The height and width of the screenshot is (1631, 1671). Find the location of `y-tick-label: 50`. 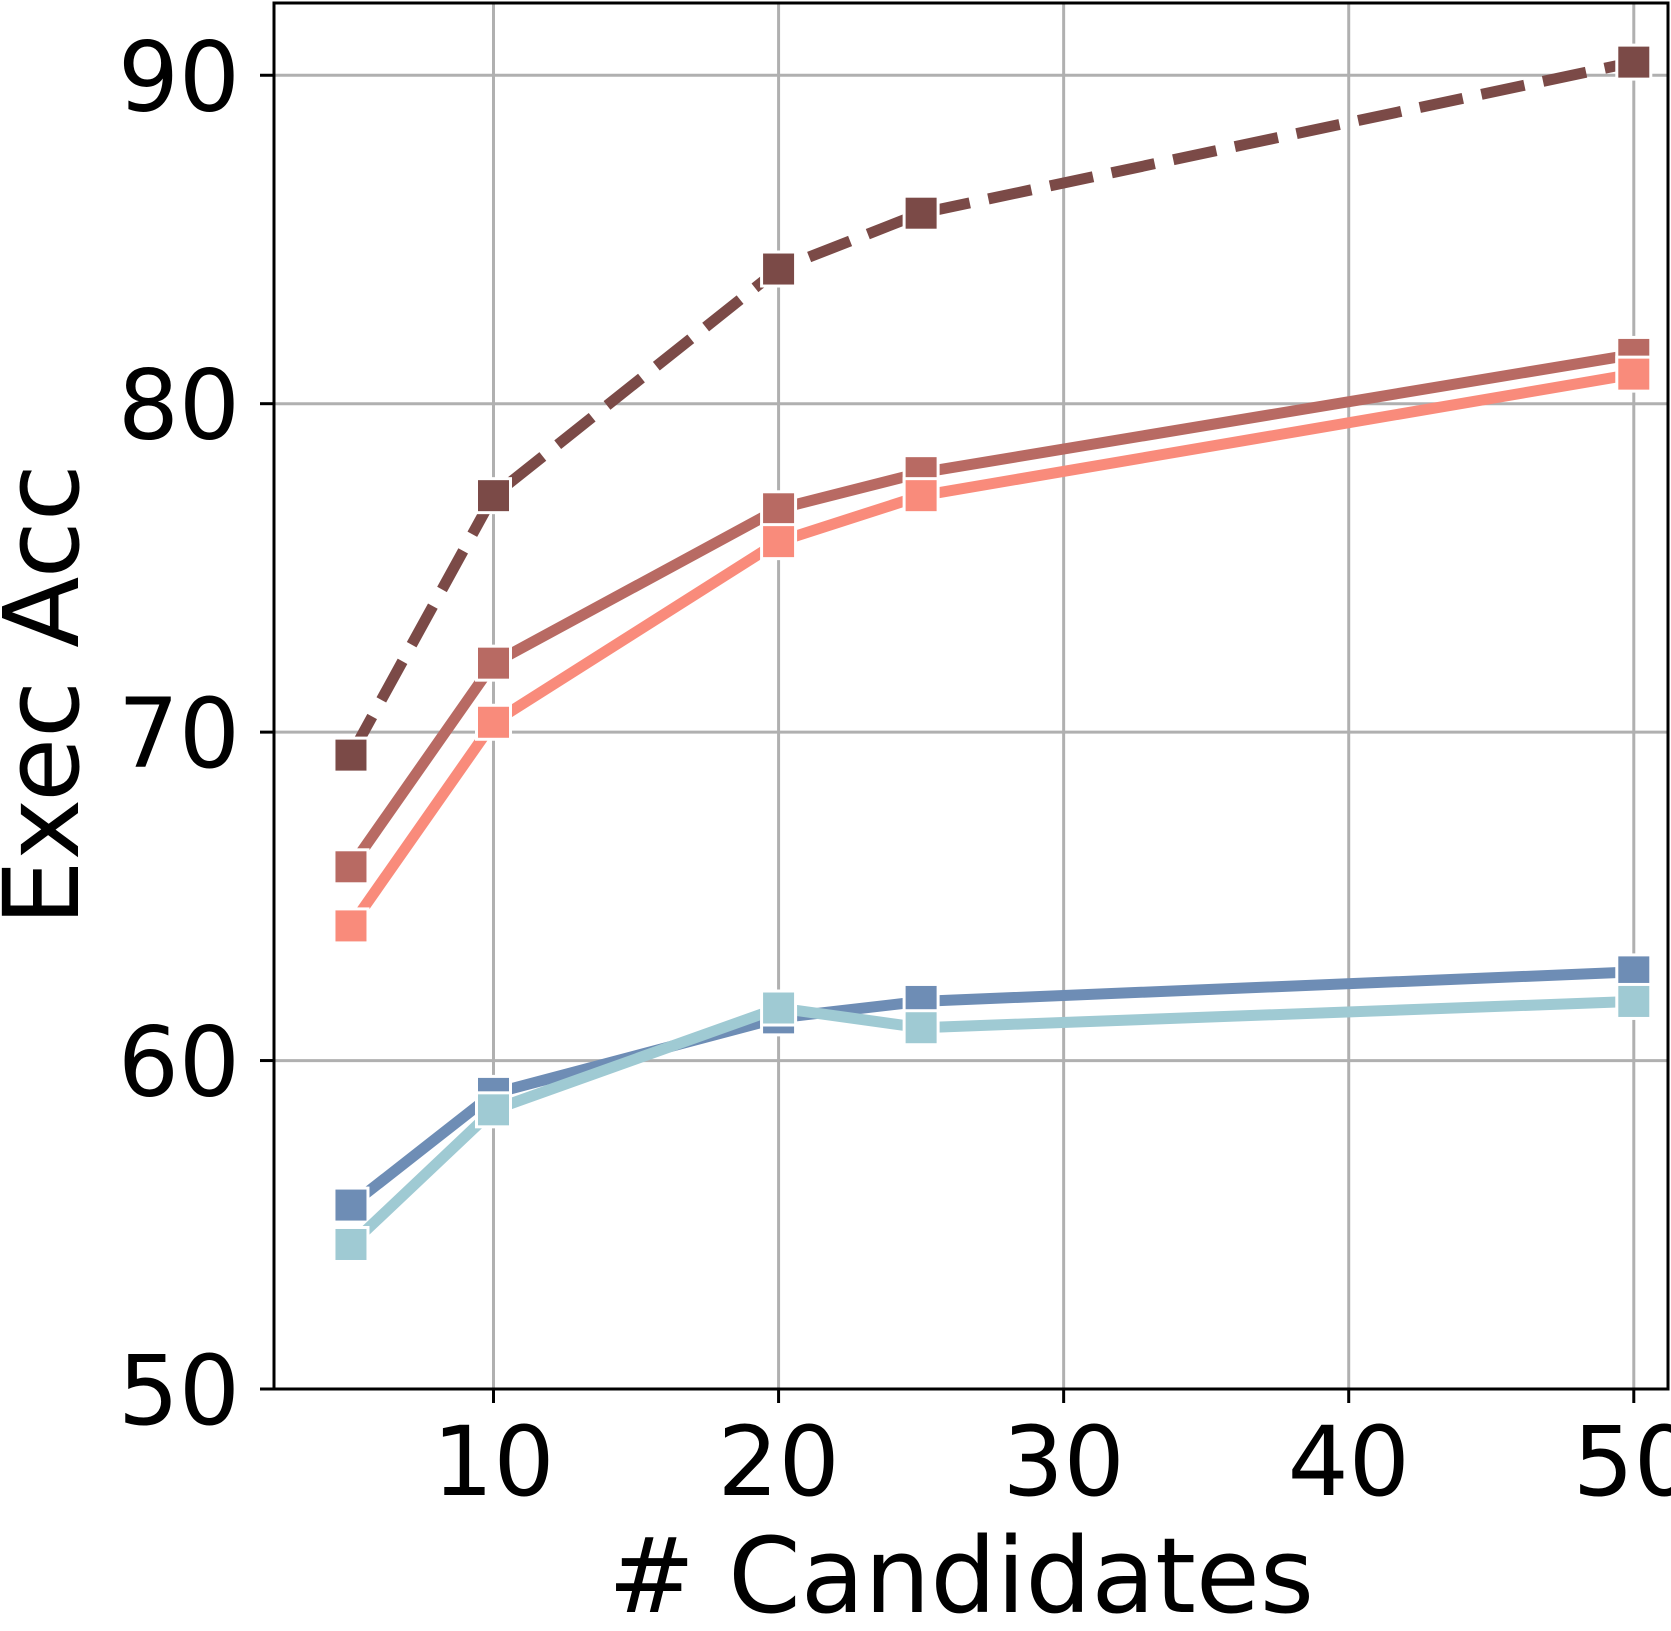

y-tick-label: 50 is located at coordinates (179, 1391).